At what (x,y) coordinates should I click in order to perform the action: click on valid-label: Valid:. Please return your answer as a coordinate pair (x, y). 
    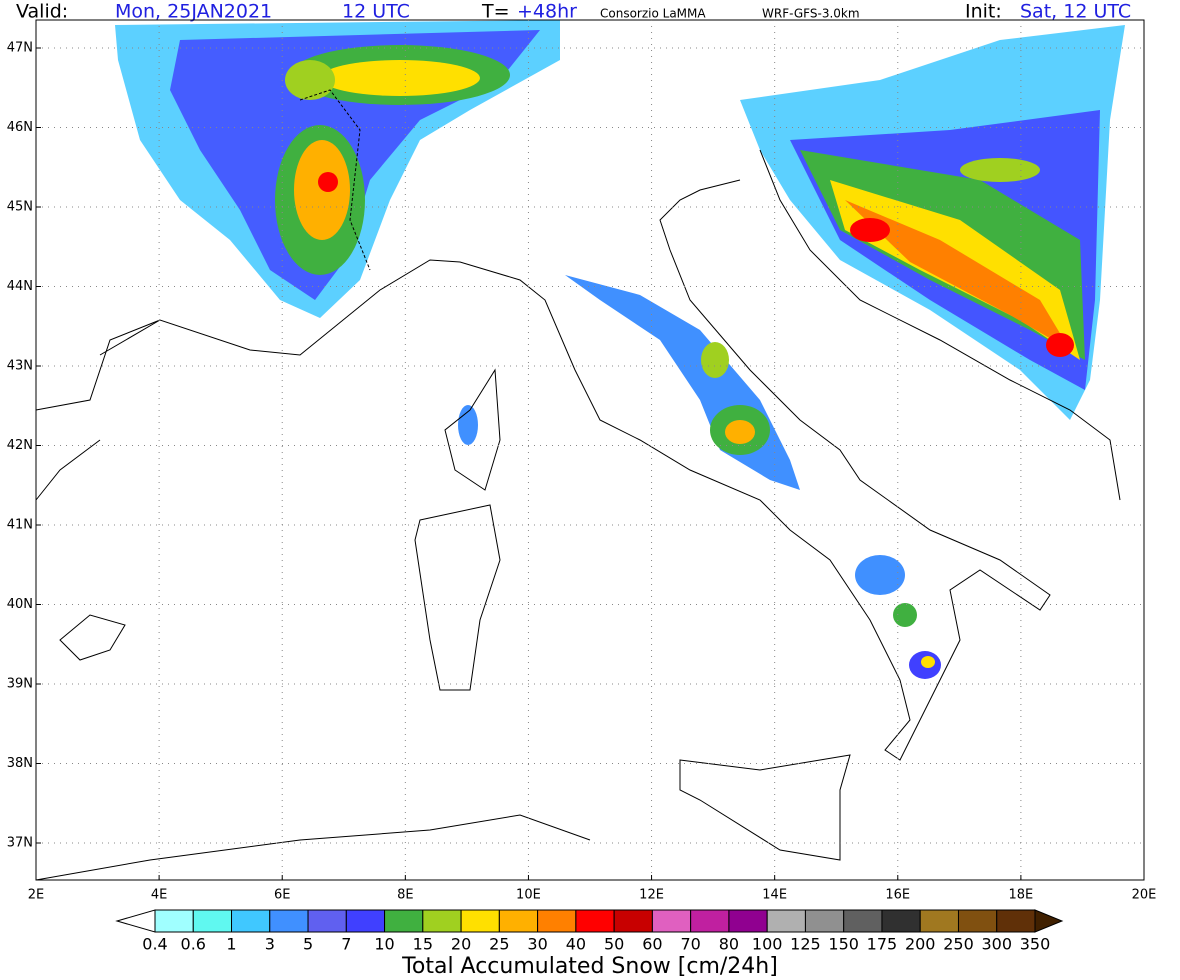
    Looking at the image, I should click on (42, 12).